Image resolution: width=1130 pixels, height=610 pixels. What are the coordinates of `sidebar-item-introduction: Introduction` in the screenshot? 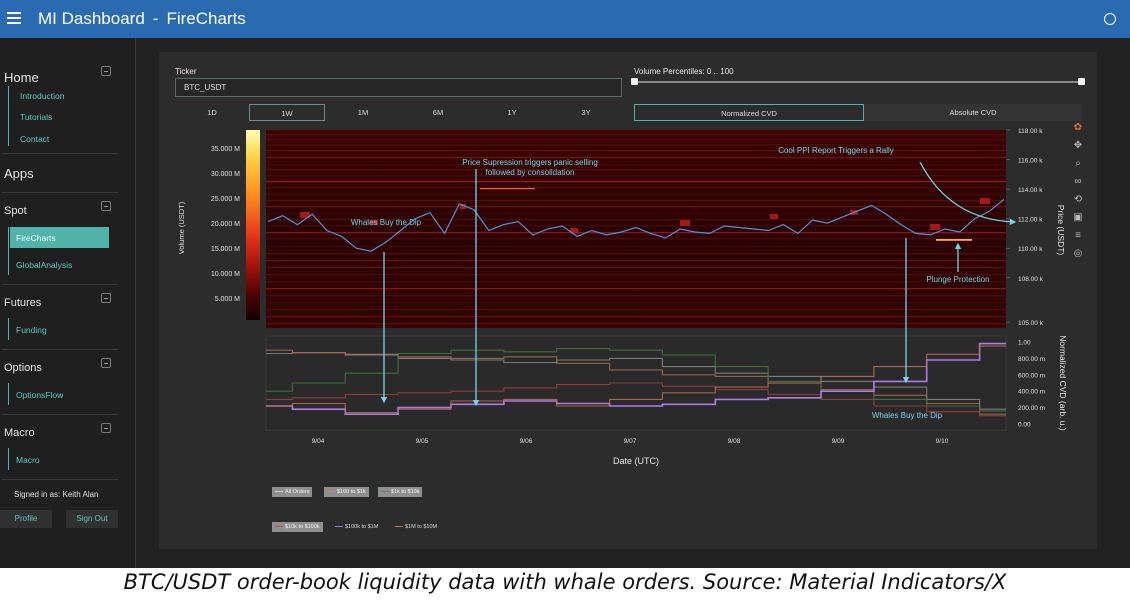 It's located at (42, 96).